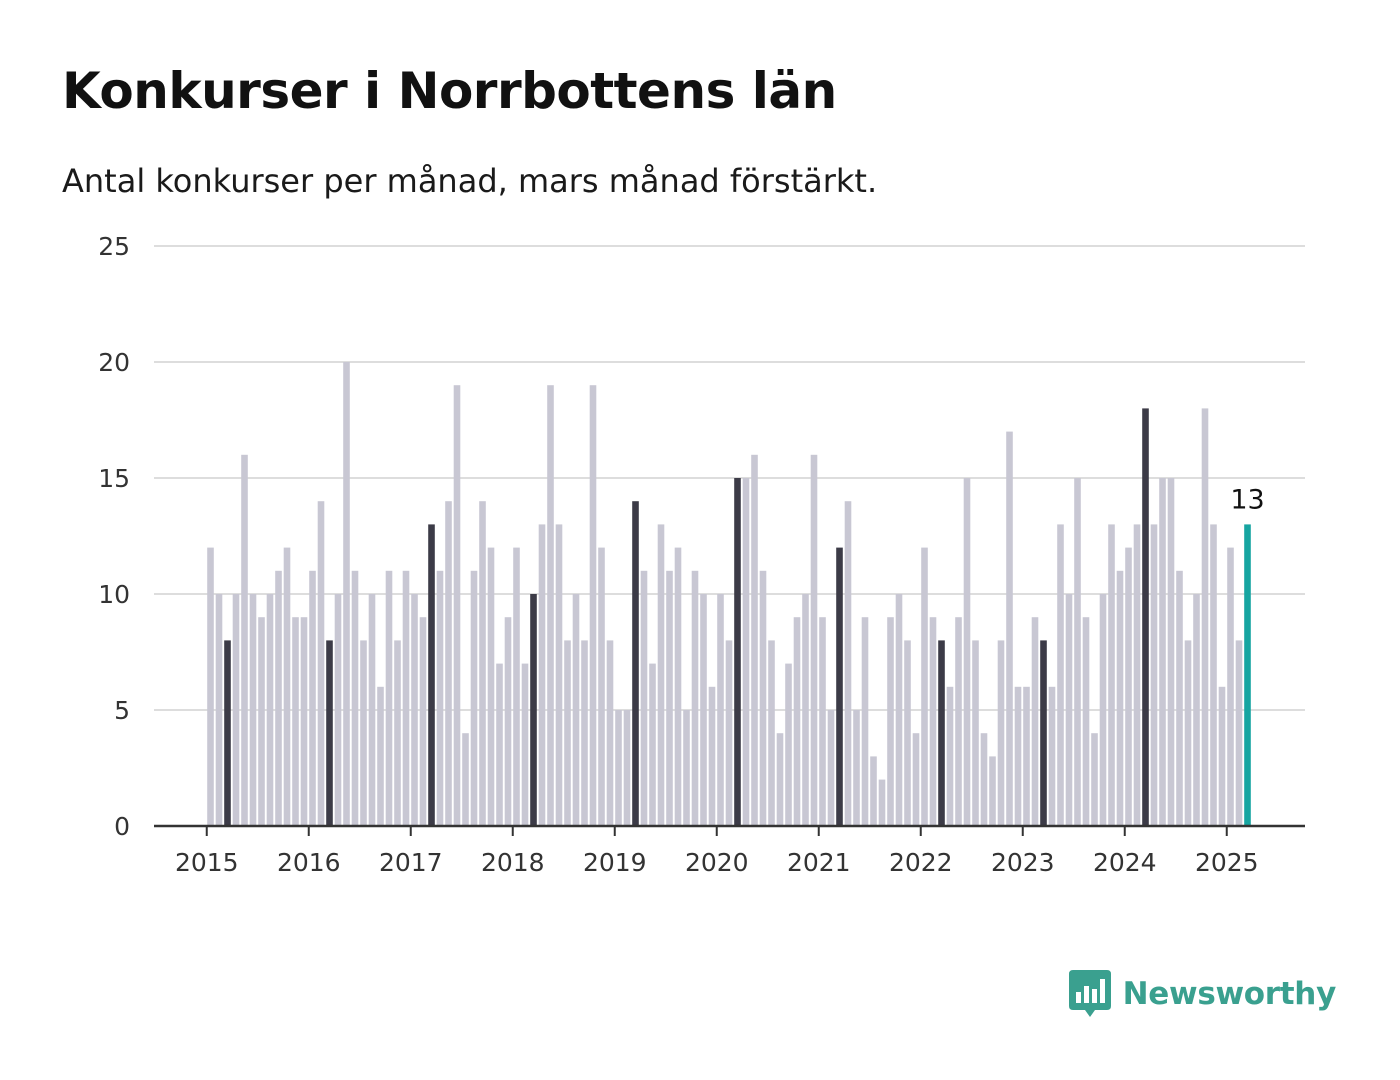 The height and width of the screenshot is (1080, 1400). What do you see at coordinates (819, 862) in the screenshot?
I see `x-tick-label: 2021` at bounding box center [819, 862].